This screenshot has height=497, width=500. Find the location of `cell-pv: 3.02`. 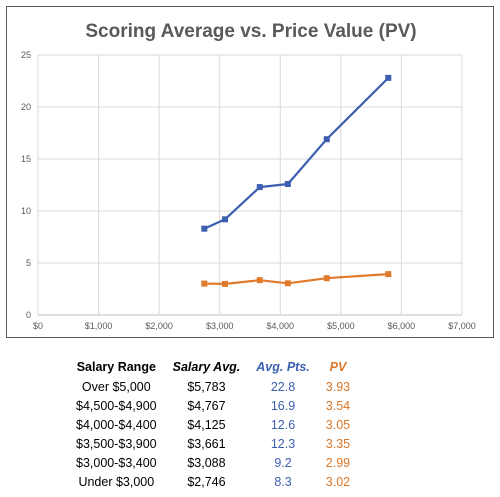

cell-pv: 3.02 is located at coordinates (338, 481).